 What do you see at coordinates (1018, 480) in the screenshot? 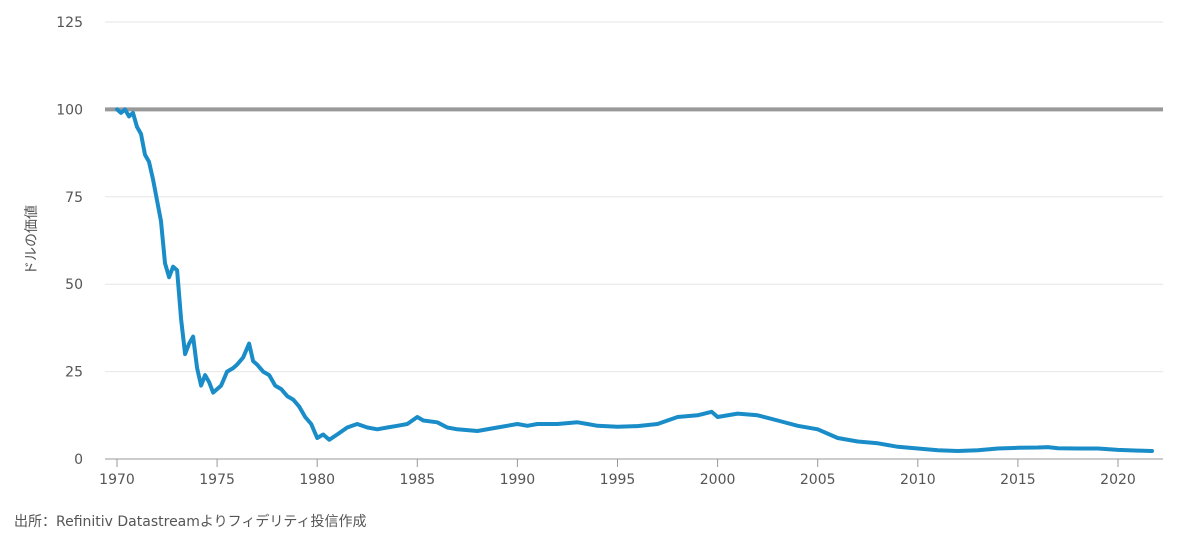
I see `x-tick-label: 2015` at bounding box center [1018, 480].